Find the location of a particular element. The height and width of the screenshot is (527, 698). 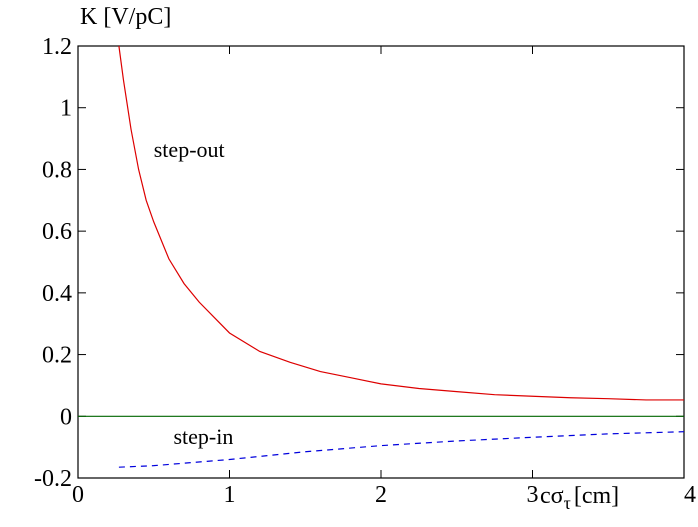

x-axis-label-symbol: σ is located at coordinates (557, 496).